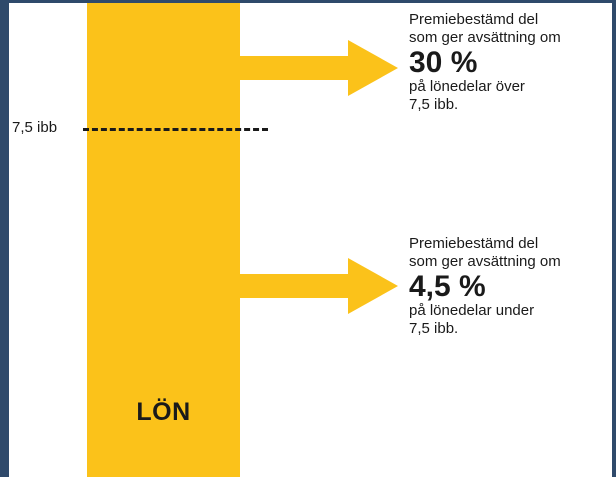 This screenshot has width=616, height=477. I want to click on upper-rate: 30 %, so click(443, 62).